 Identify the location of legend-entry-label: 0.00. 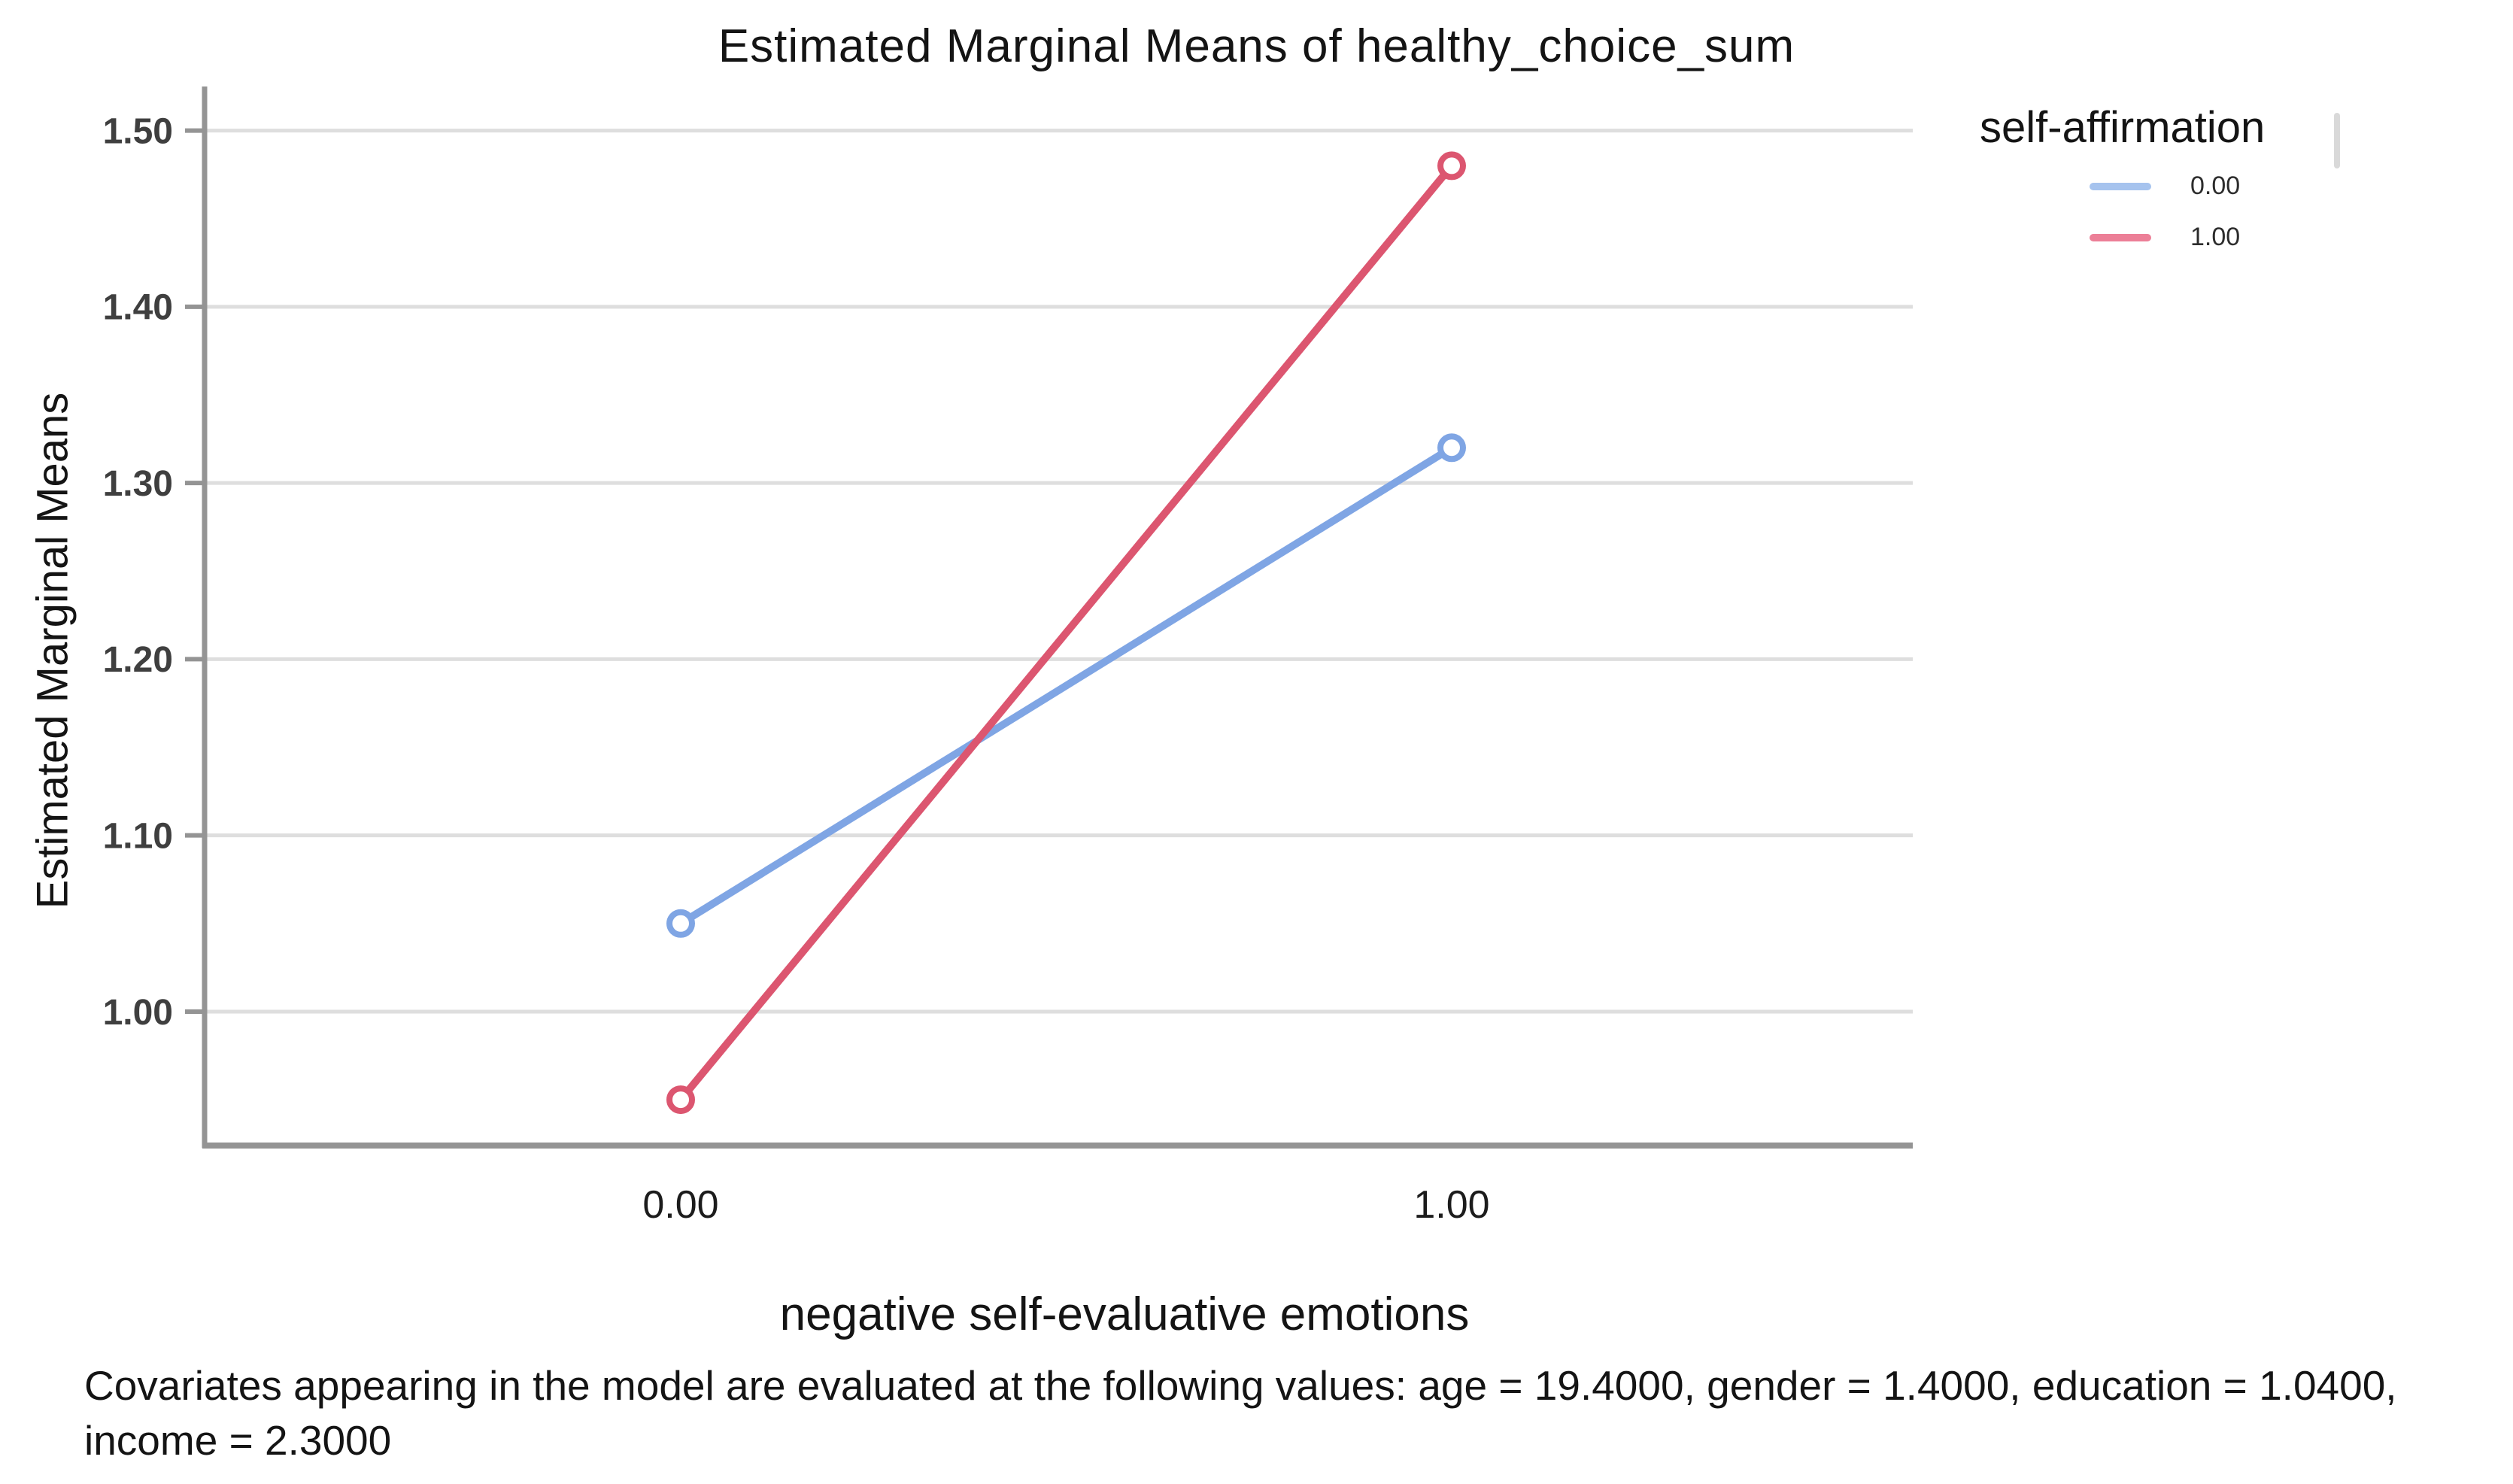
(2215, 186).